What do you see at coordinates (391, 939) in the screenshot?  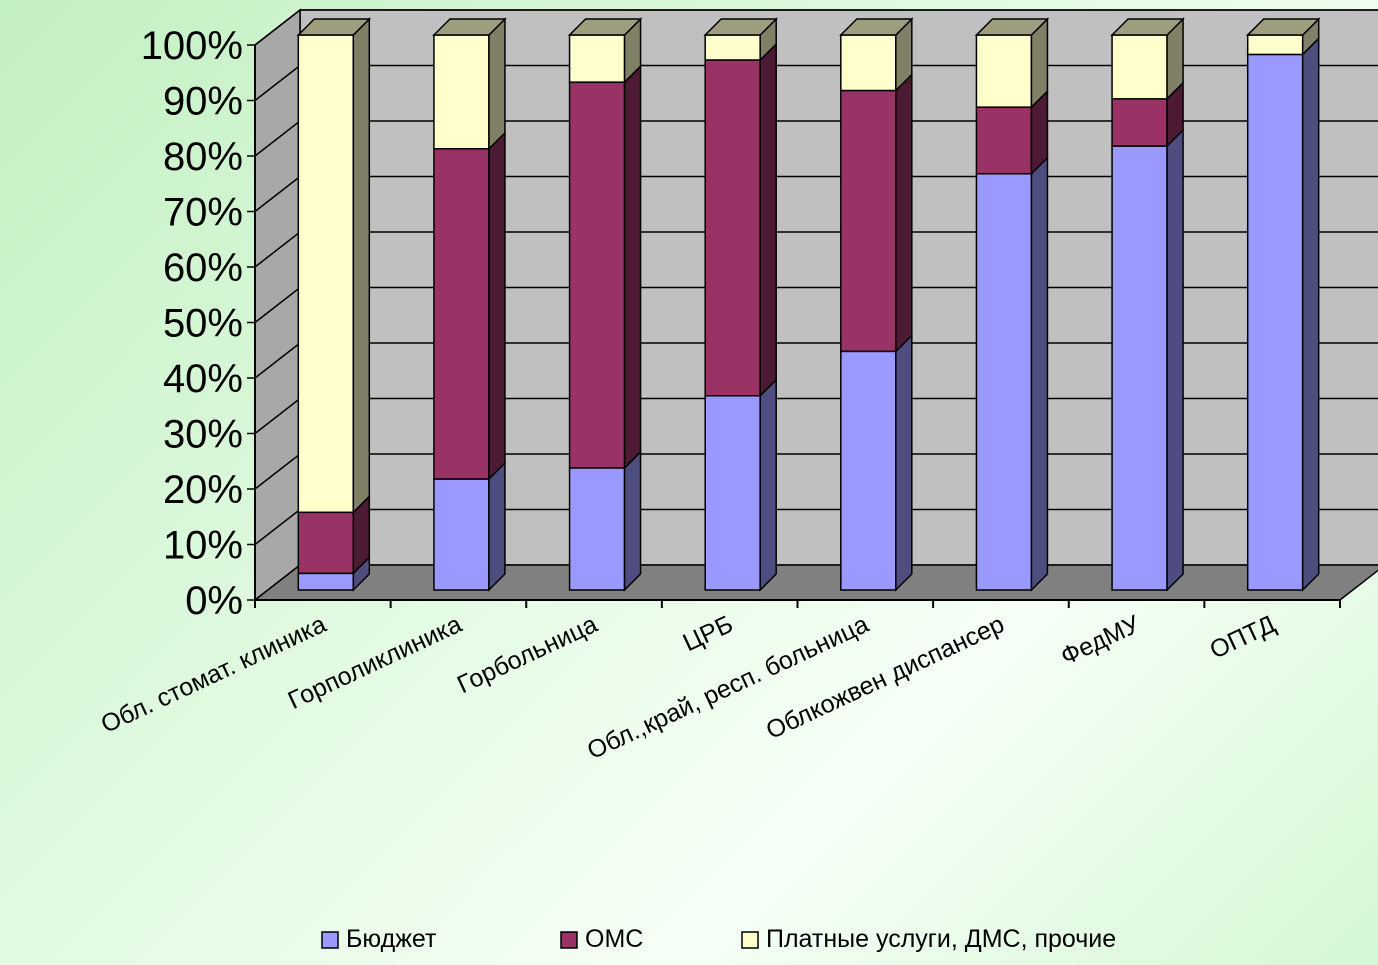 I see `legend-label: Бюджет` at bounding box center [391, 939].